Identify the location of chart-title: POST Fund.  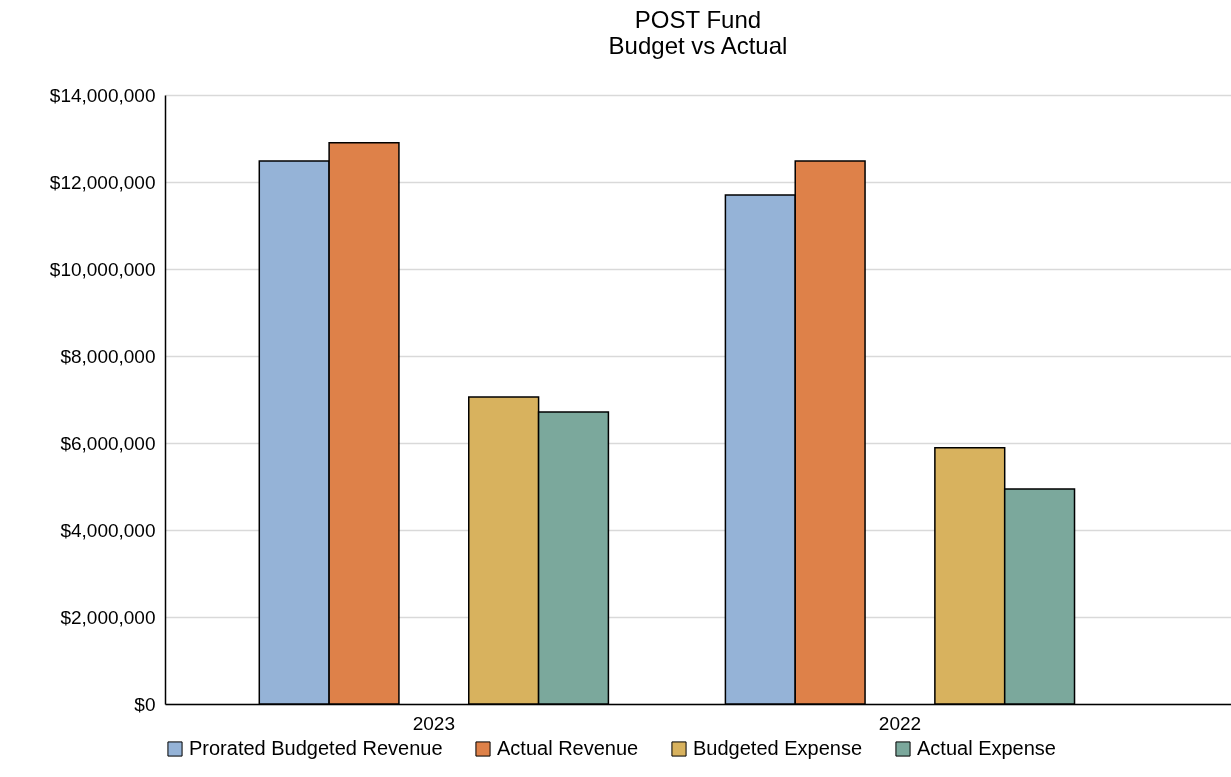
(698, 19).